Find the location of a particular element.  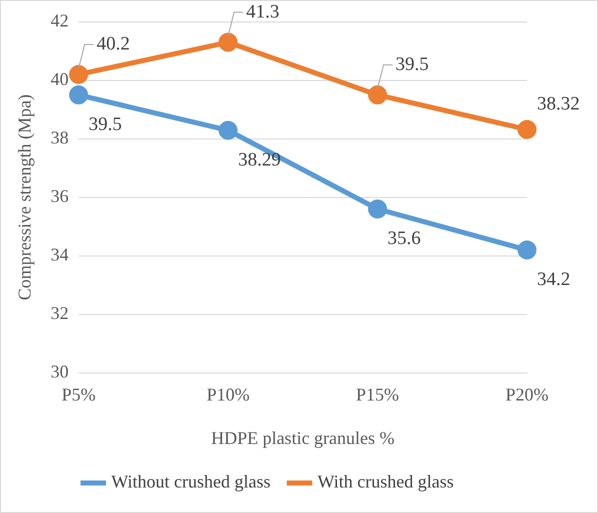

data-label: 35.6 is located at coordinates (404, 238).